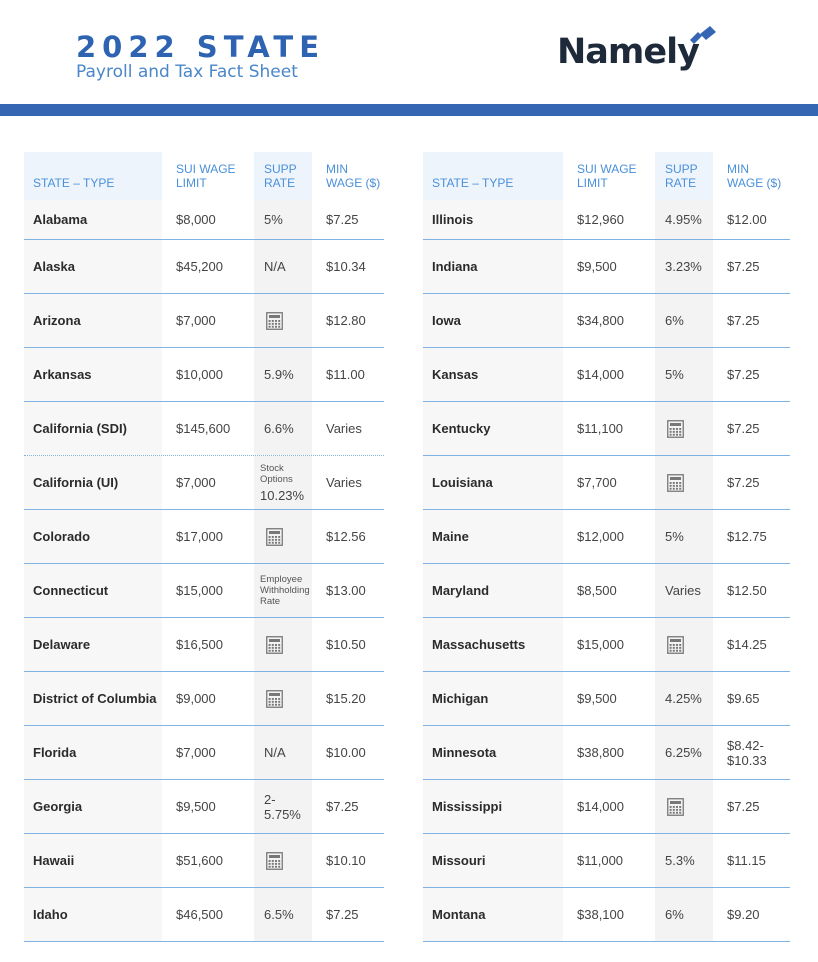  I want to click on namely-logo: Namely, so click(636, 51).